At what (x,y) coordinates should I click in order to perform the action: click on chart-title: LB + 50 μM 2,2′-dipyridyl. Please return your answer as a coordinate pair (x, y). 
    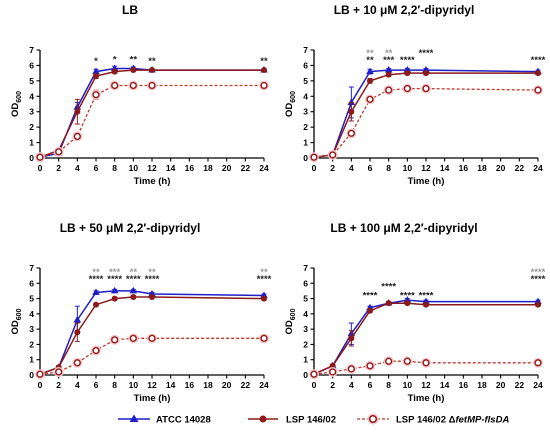
    Looking at the image, I should click on (130, 228).